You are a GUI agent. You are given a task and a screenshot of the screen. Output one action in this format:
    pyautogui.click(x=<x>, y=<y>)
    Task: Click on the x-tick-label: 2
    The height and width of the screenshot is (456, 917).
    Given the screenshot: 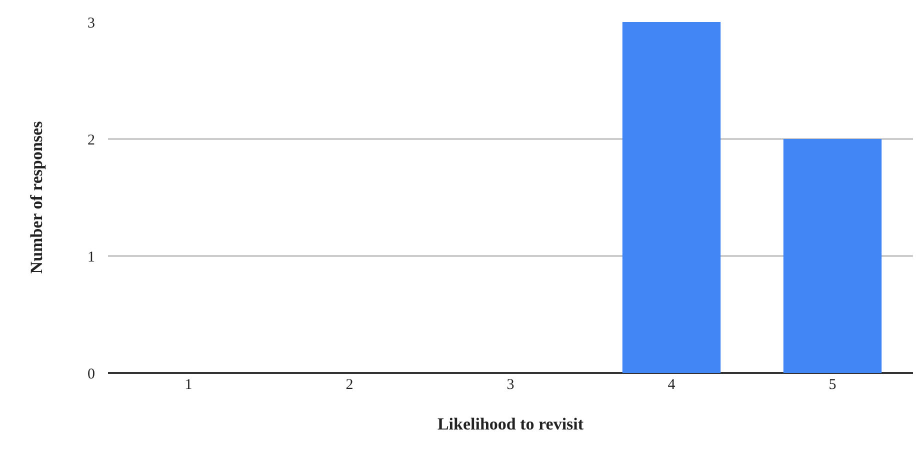 What is the action you would take?
    pyautogui.click(x=350, y=385)
    